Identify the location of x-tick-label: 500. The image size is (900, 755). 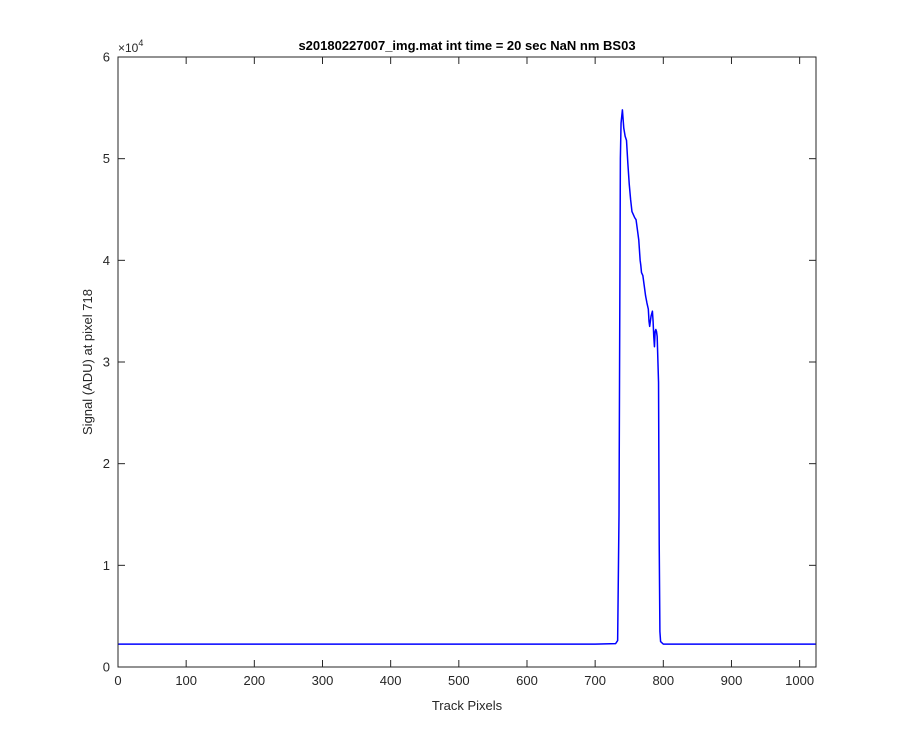
(459, 680).